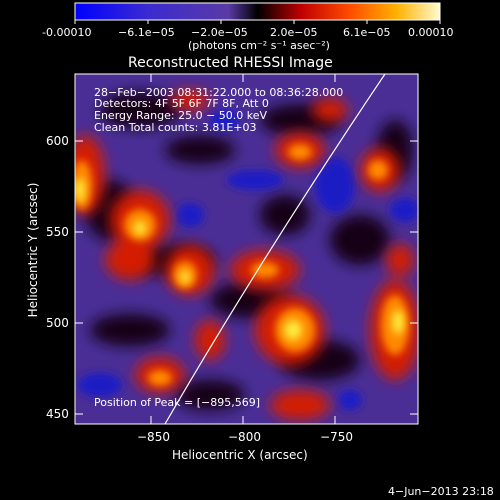  Describe the element at coordinates (181, 103) in the screenshot. I see `info-detectors: Detectors: 4F 5F 6F 7F 8F, Att 0` at that location.